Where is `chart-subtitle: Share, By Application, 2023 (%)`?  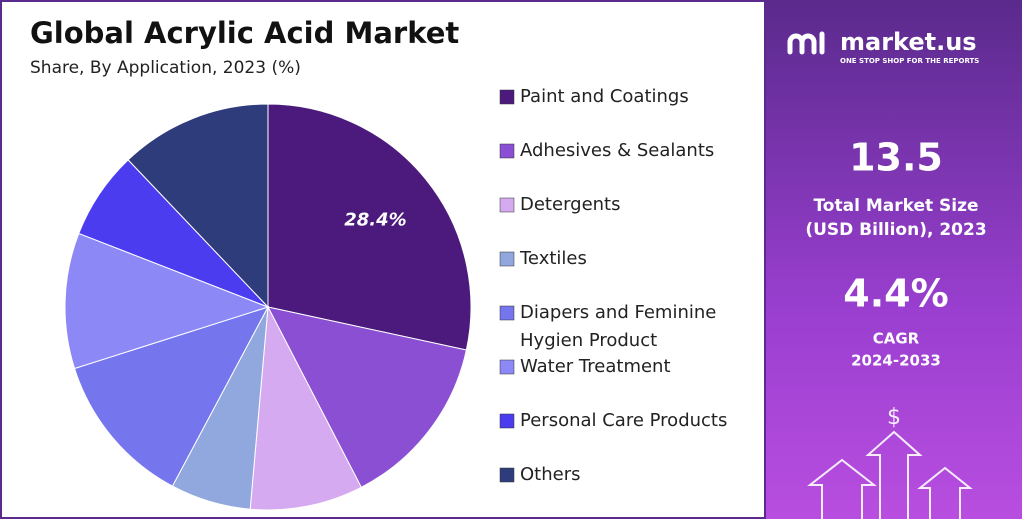 chart-subtitle: Share, By Application, 2023 (%) is located at coordinates (165, 68).